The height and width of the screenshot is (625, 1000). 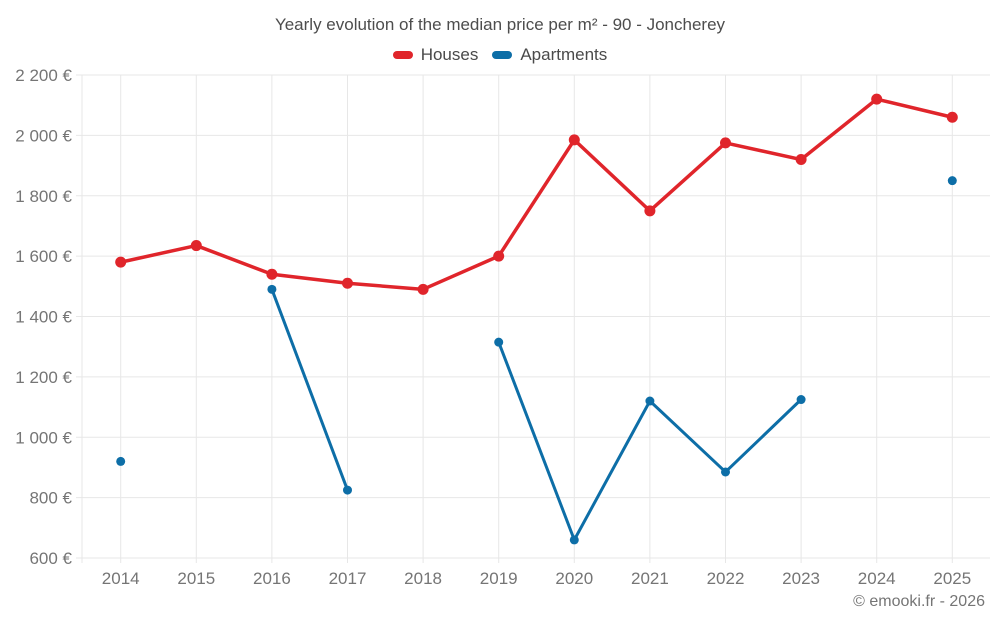 I want to click on x-tick-label-2016: 2016, so click(x=272, y=578).